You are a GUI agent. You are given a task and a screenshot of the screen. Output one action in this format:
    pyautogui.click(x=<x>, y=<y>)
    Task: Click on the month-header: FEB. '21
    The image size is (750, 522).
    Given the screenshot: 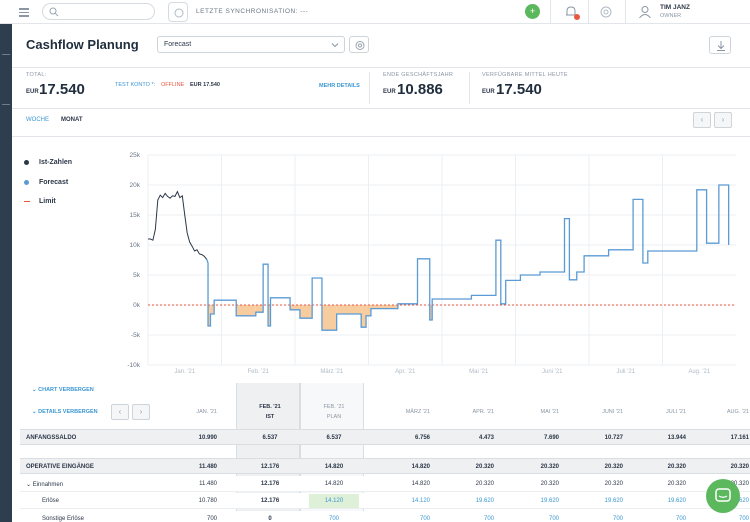 What is the action you would take?
    pyautogui.click(x=334, y=407)
    